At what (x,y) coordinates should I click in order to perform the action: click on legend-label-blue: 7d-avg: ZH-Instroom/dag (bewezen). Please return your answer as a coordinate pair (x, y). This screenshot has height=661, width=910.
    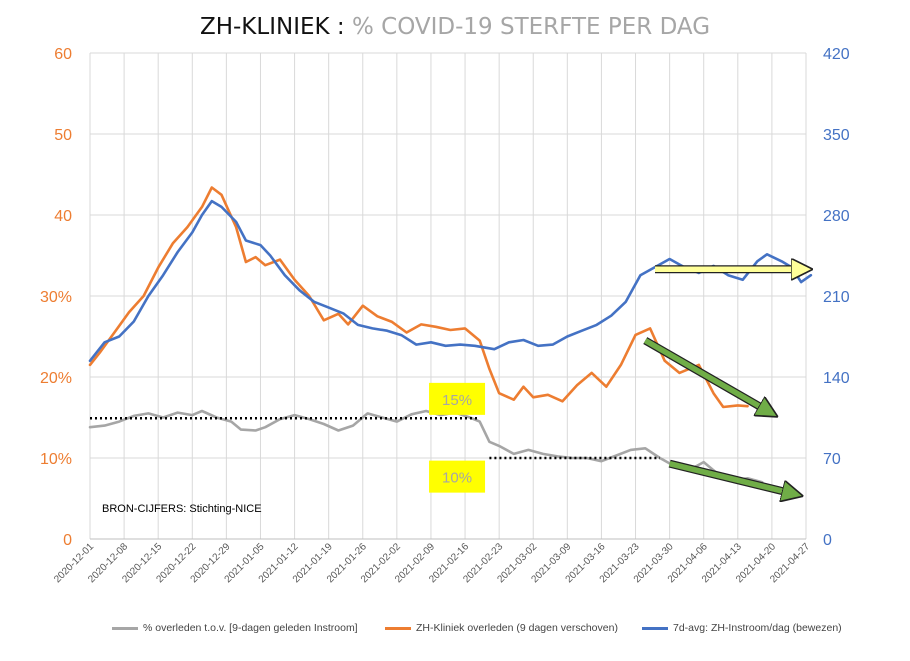
    Looking at the image, I should click on (757, 628).